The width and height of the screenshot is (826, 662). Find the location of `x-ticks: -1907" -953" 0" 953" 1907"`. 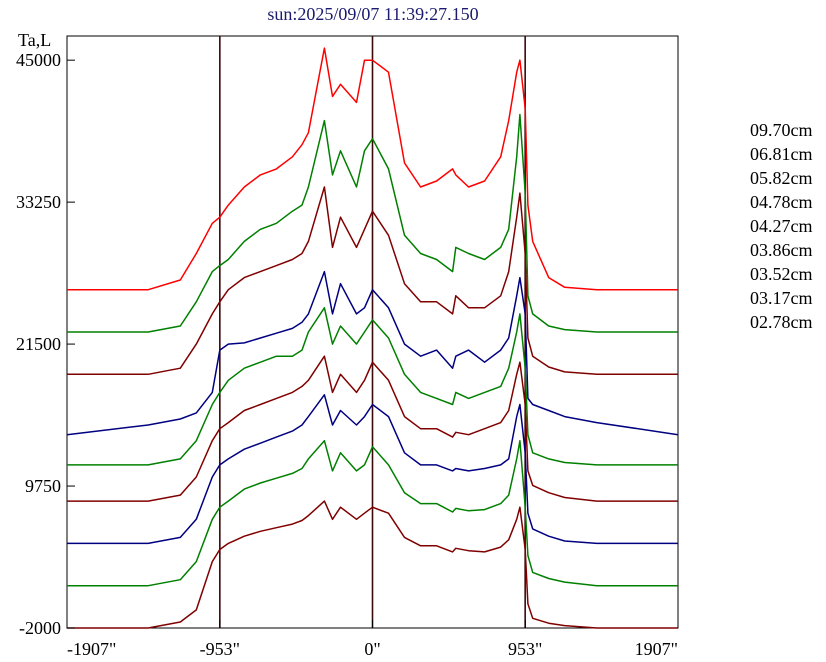

x-ticks: -1907" -953" 0" 953" 1907" is located at coordinates (372, 639).